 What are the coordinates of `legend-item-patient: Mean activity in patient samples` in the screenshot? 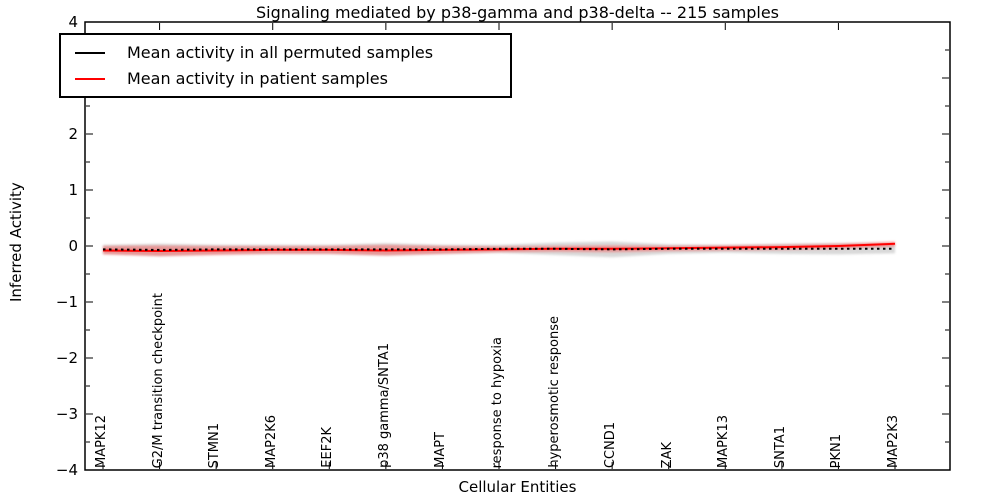 It's located at (285, 78).